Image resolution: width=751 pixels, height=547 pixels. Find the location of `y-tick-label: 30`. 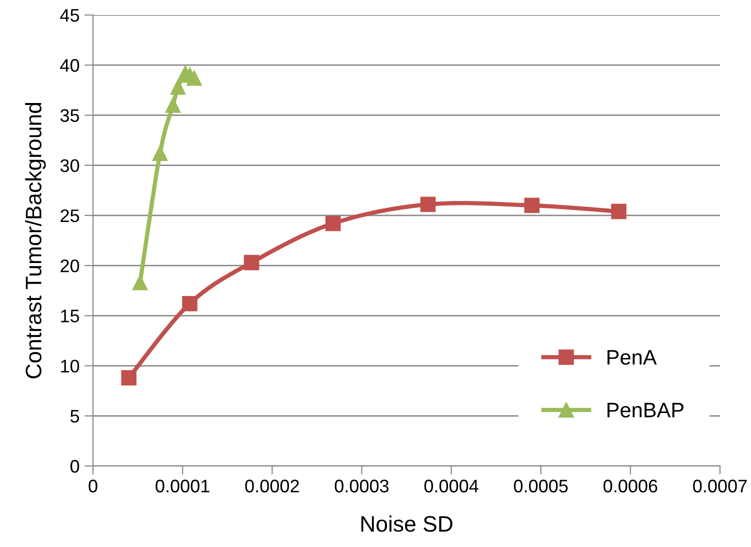

y-tick-label: 30 is located at coordinates (70, 165).